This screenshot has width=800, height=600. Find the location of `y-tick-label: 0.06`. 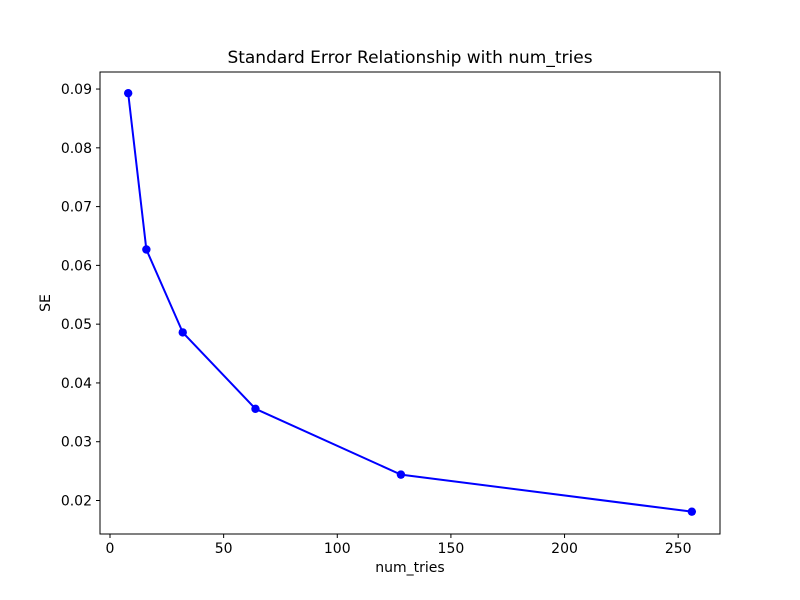

y-tick-label: 0.06 is located at coordinates (76, 266).